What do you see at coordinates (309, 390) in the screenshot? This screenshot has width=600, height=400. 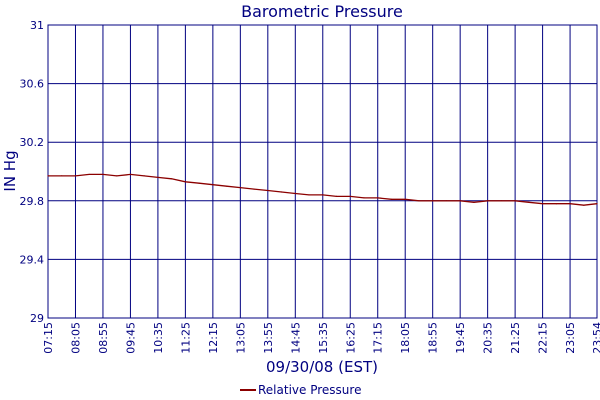 I see `legend-label: Relative Pressure` at bounding box center [309, 390].